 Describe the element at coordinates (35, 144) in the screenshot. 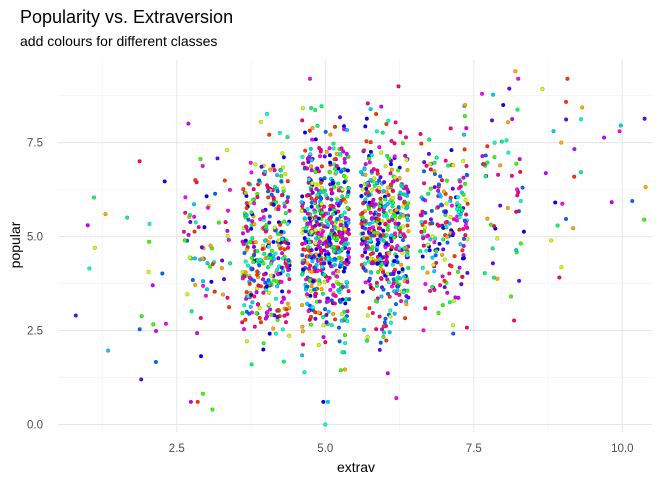

I see `y-tick-label: 7.5` at that location.